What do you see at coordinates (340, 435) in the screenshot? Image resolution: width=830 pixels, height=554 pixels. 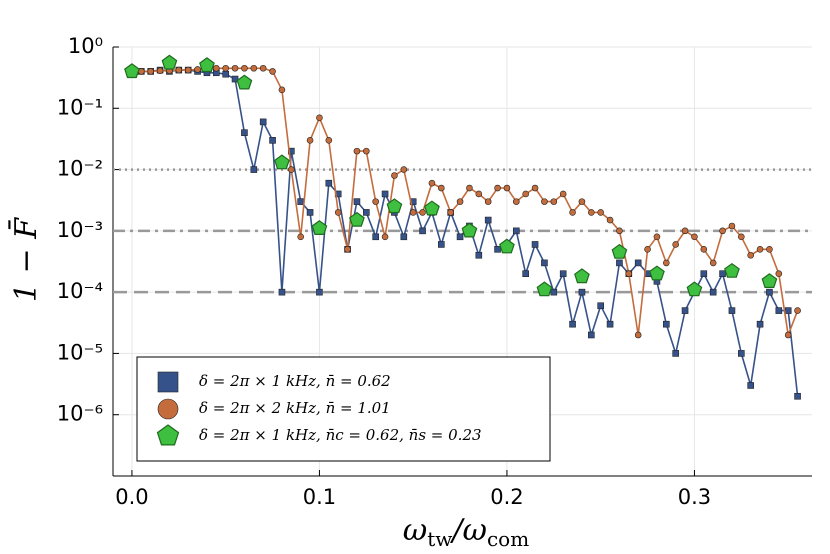 I see `legend-label: δ = 2π × 1 kHz, n̄c = 0.62, n̄s = 0.23` at bounding box center [340, 435].